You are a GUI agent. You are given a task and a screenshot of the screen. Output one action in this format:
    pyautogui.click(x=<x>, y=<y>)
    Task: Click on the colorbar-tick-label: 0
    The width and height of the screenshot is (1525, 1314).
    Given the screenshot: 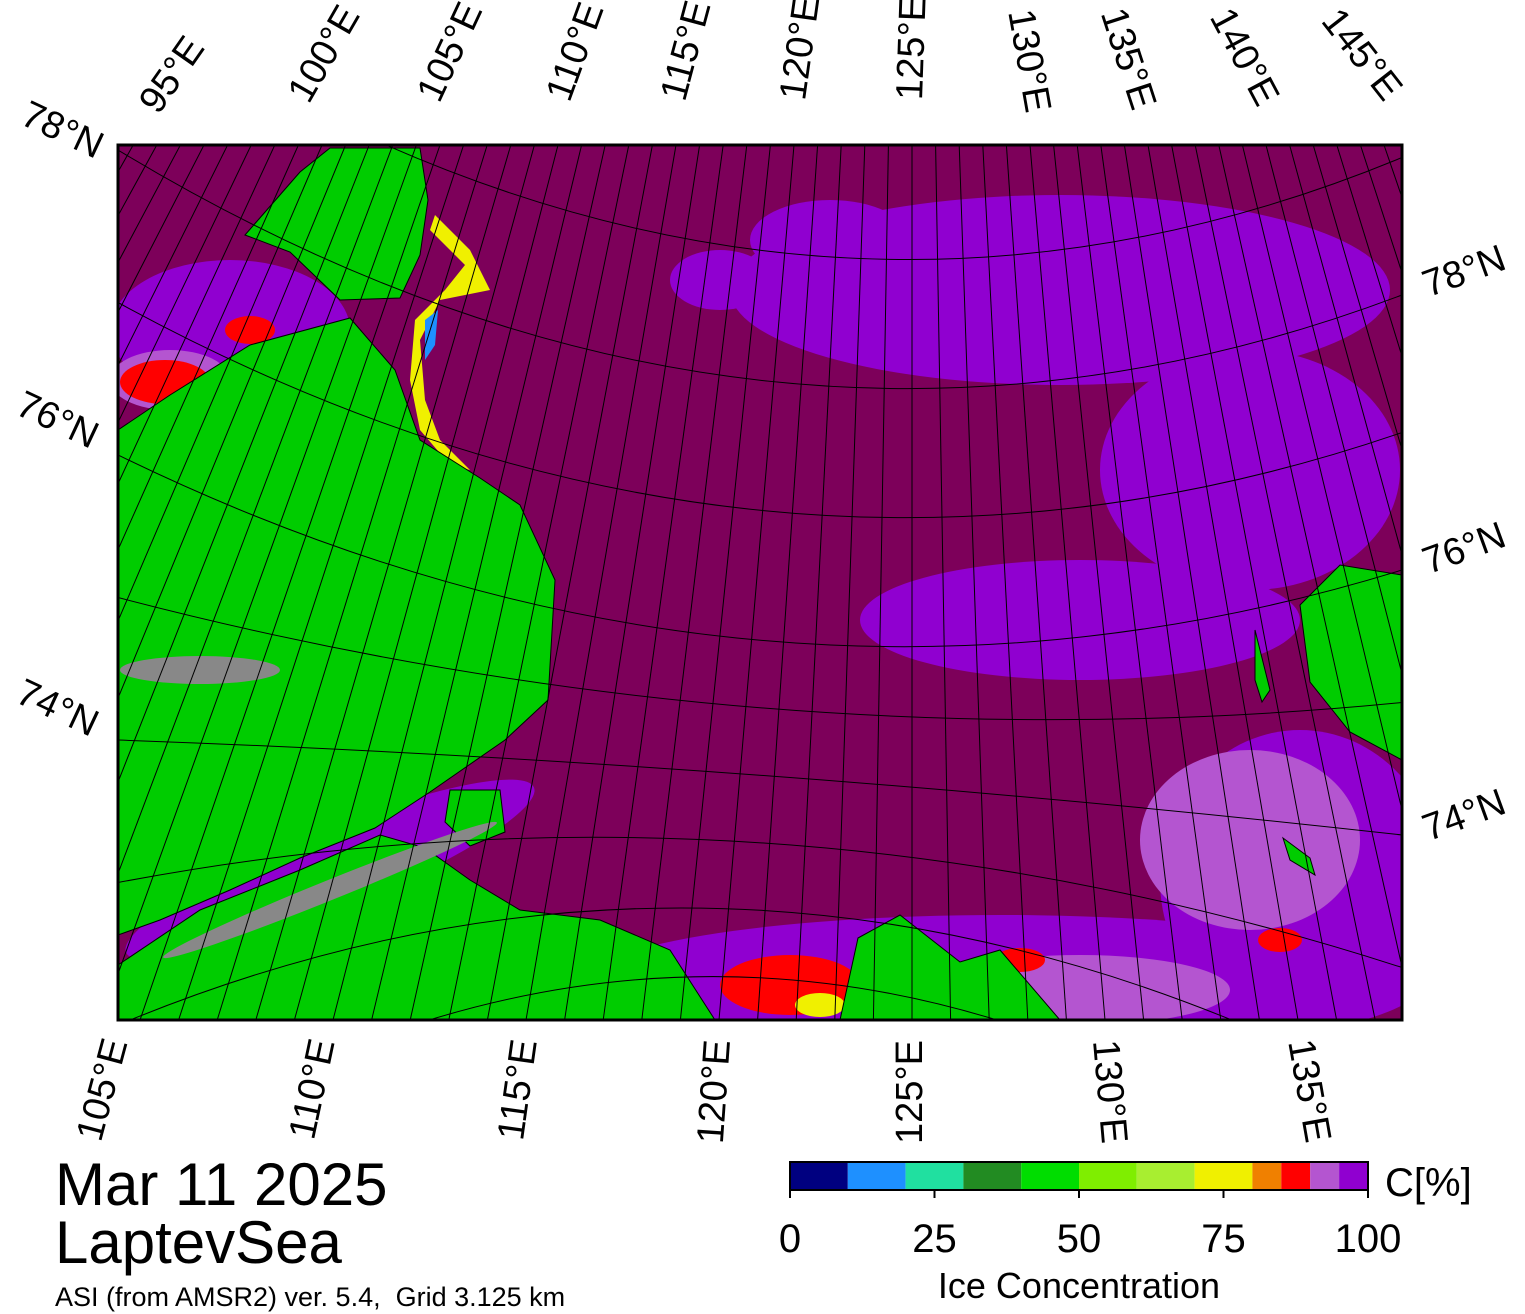 What is the action you would take?
    pyautogui.click(x=790, y=1239)
    